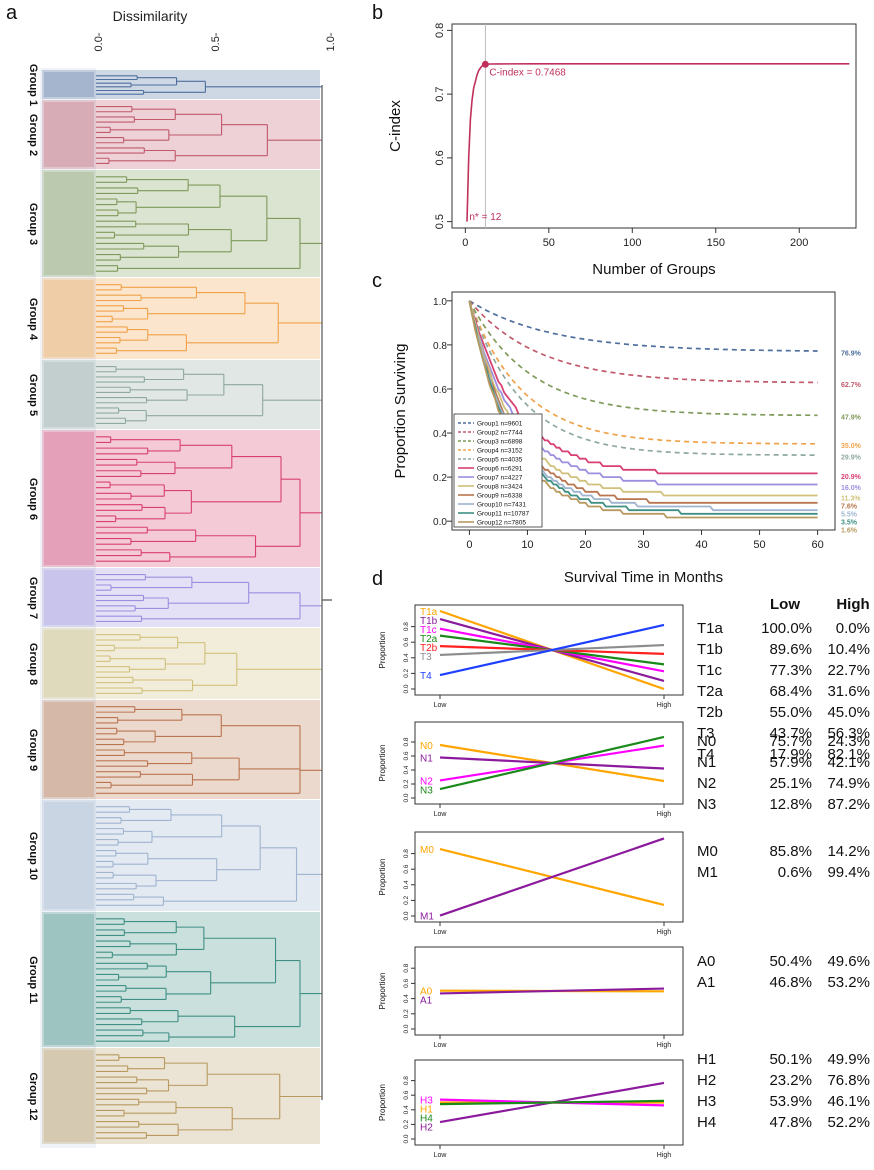  What do you see at coordinates (426, 790) in the screenshot?
I see `series-label: N3` at bounding box center [426, 790].